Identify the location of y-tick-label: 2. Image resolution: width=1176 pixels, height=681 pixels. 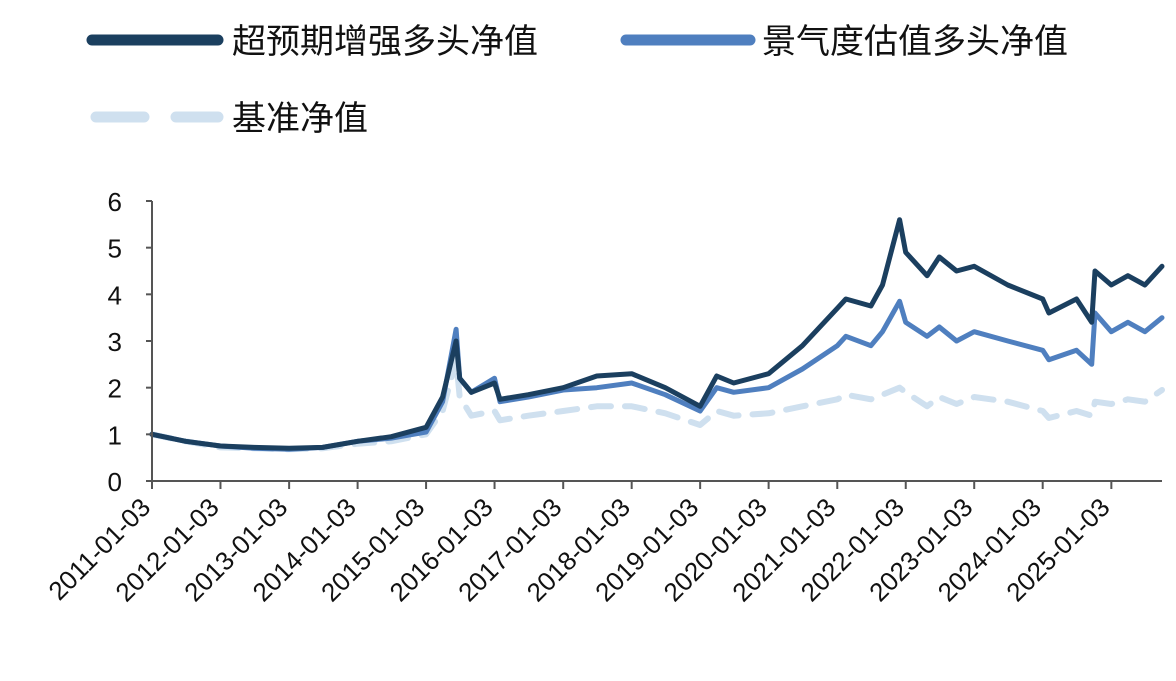
(115, 389).